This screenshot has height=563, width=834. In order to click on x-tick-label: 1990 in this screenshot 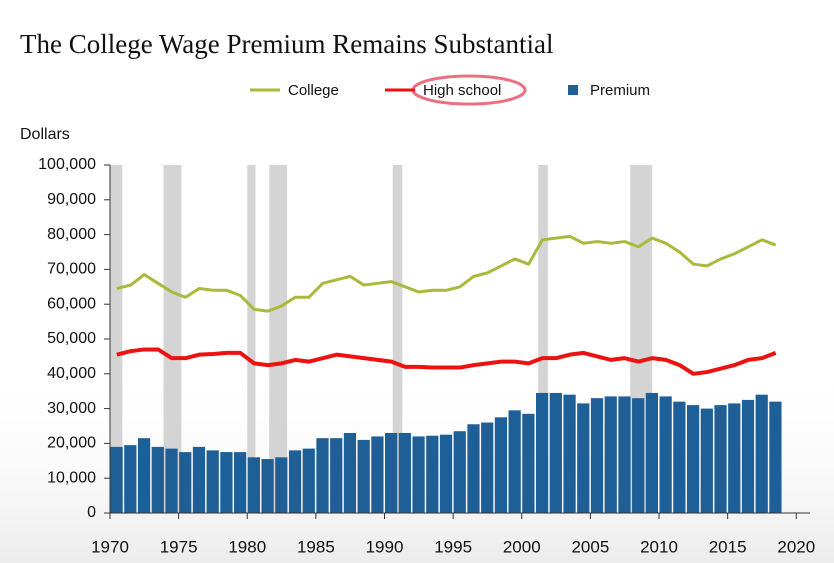, I will do `click(385, 546)`.